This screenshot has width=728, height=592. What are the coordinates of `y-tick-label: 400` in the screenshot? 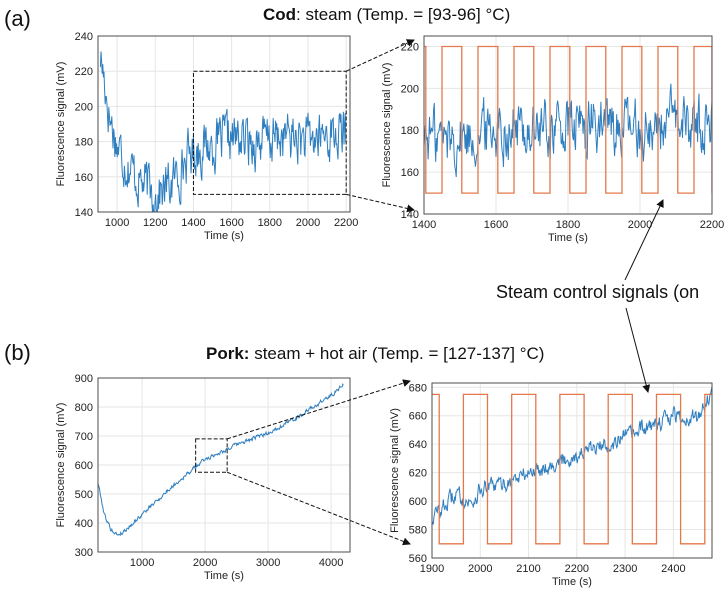 It's located at (84, 524).